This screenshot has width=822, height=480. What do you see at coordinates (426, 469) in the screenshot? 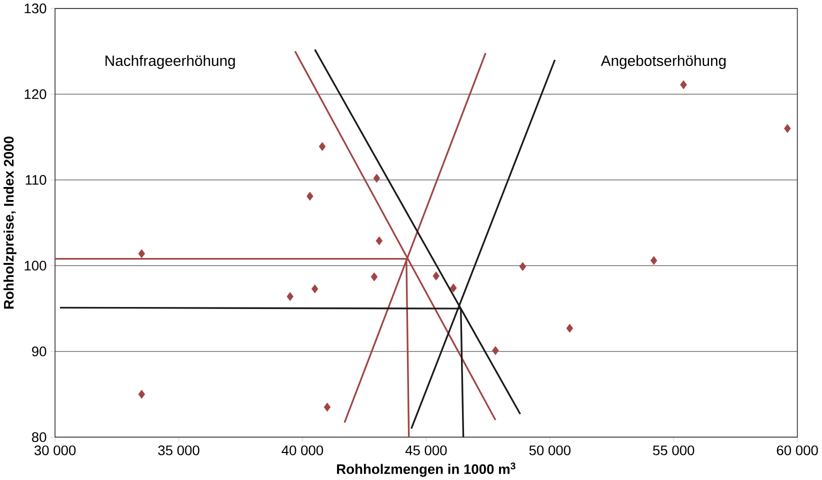
I see `x-axis-title: Rohholzmengen in 1000 m$^{3}$` at bounding box center [426, 469].